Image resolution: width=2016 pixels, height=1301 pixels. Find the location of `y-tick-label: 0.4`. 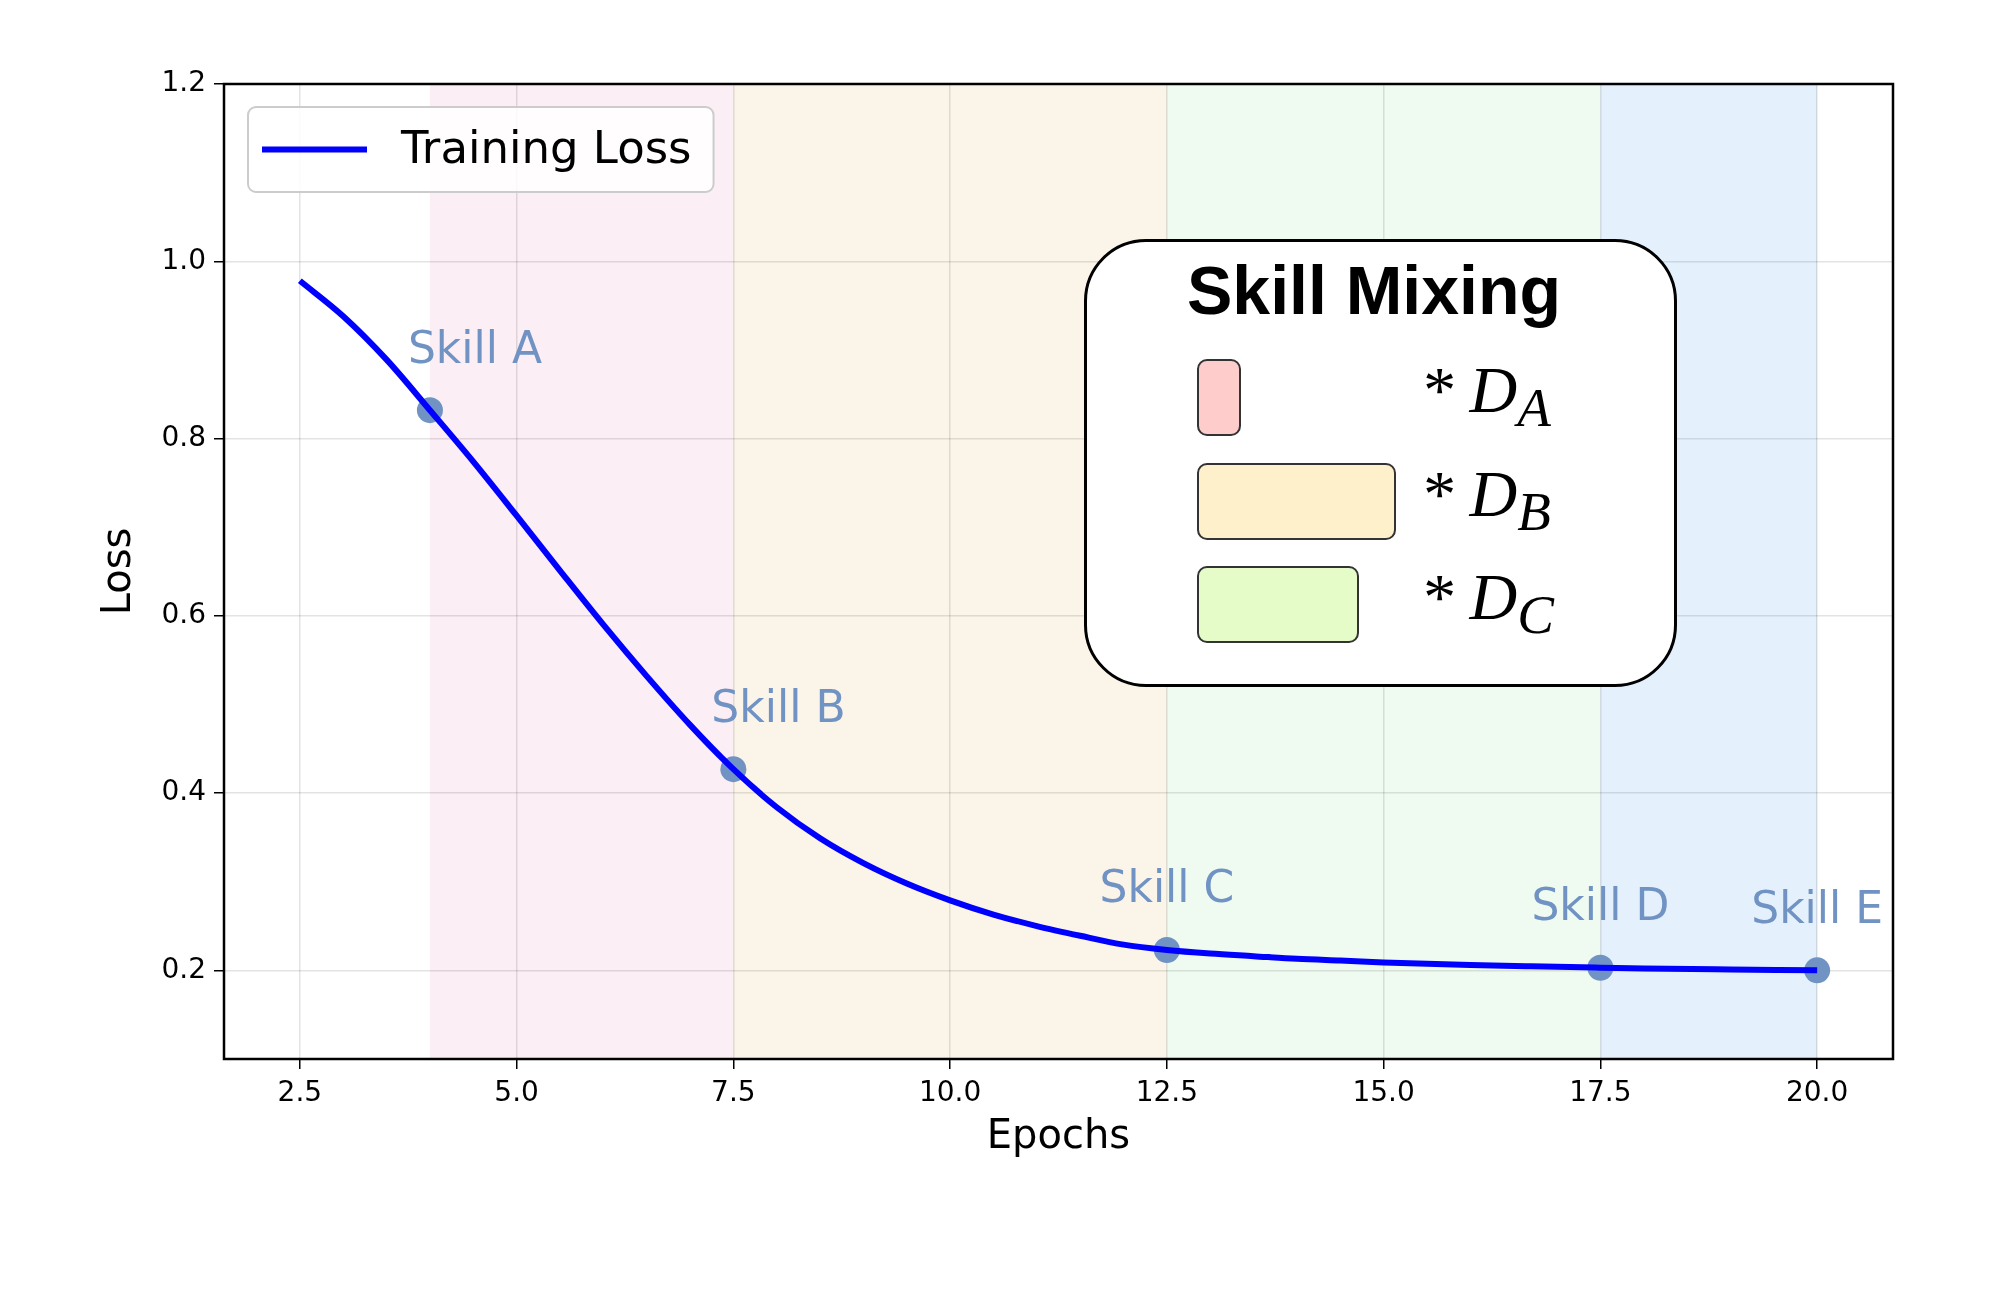

y-tick-label: 0.4 is located at coordinates (183, 791).